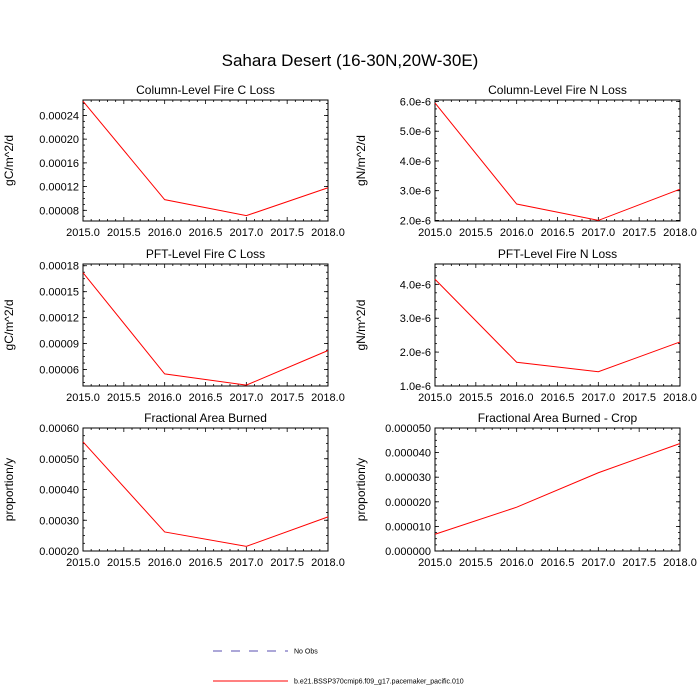 The image size is (700, 700). Describe the element at coordinates (59, 371) in the screenshot. I see `y-tick-label: 0.00006` at that location.